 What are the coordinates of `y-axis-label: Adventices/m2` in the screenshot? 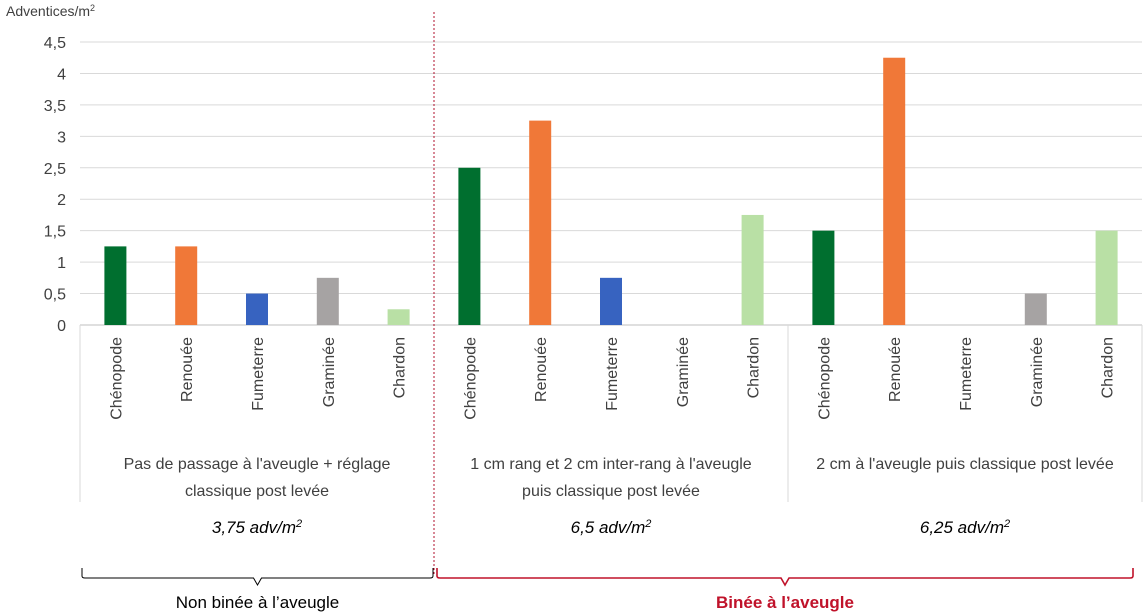 It's located at (50, 11).